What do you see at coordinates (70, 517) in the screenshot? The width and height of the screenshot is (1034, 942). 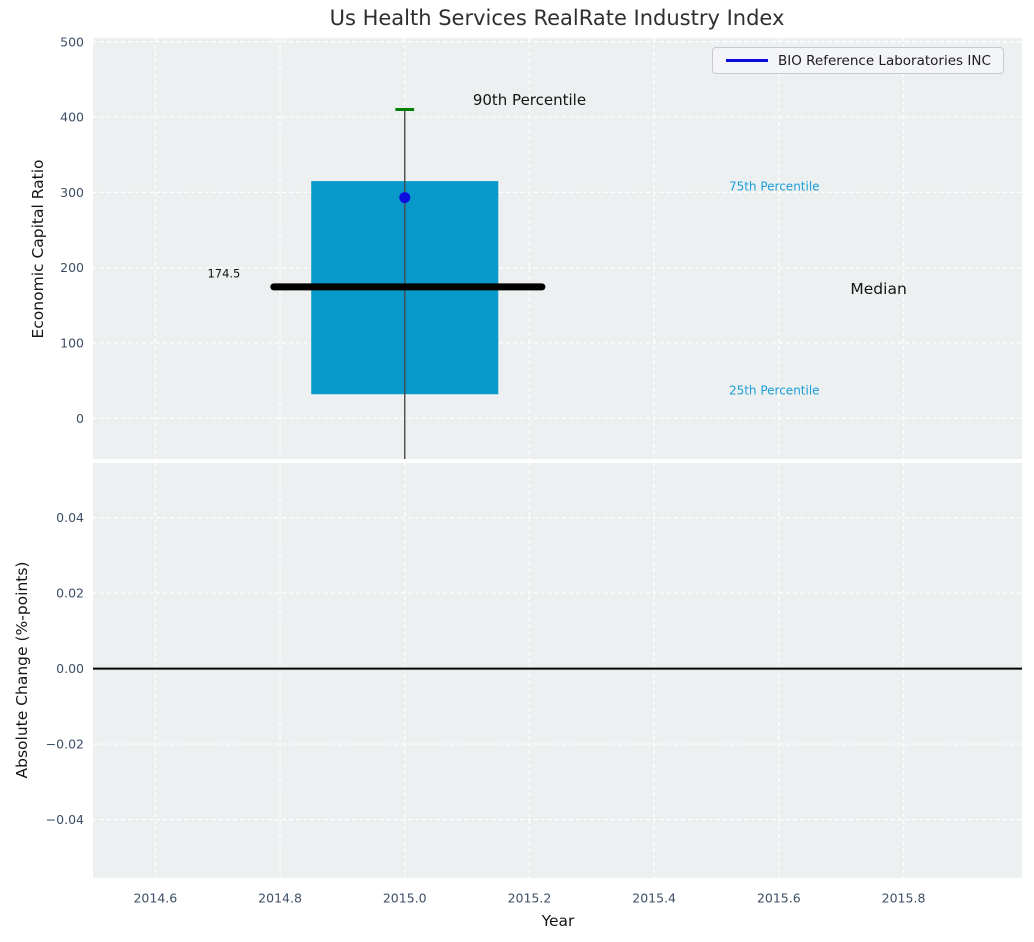 I see `y-tick-label: 0.04` at bounding box center [70, 517].